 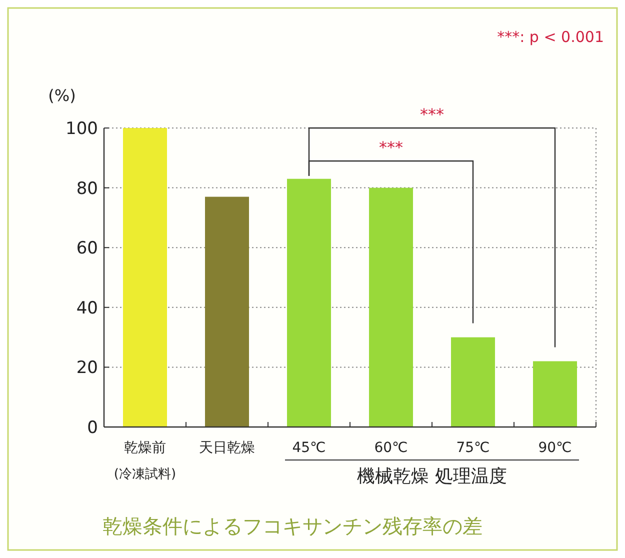 What do you see at coordinates (87, 188) in the screenshot?
I see `y-tick-label: 80` at bounding box center [87, 188].